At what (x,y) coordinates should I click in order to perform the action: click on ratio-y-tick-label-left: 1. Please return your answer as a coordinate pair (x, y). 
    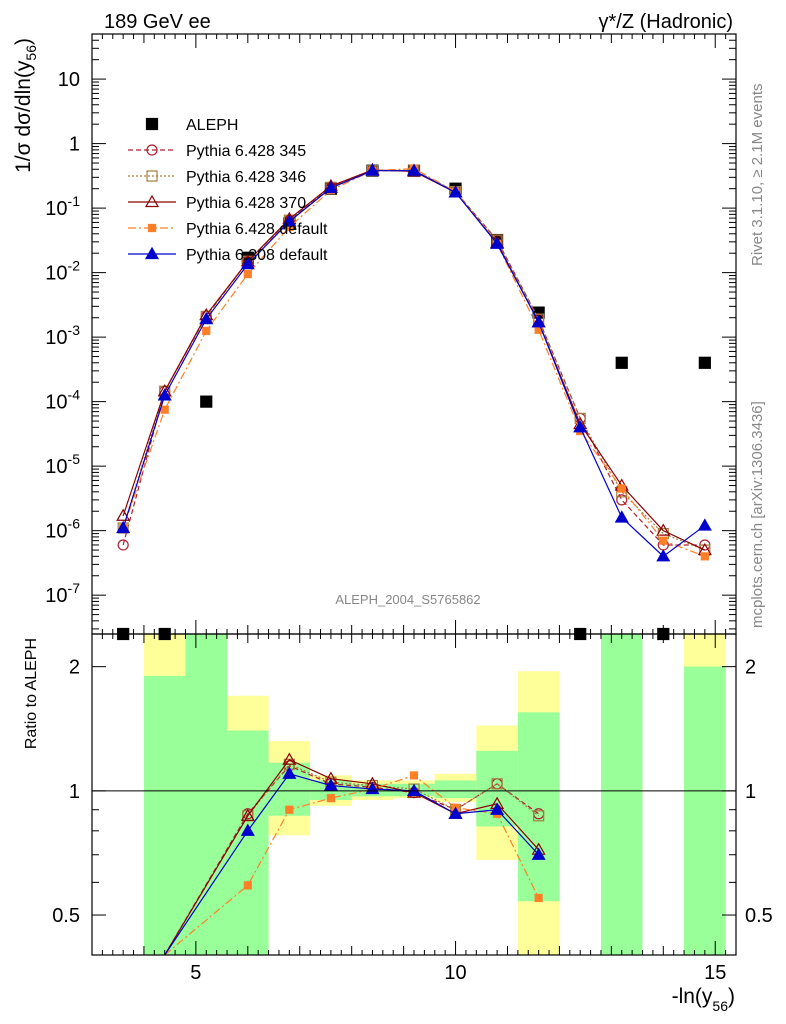
    Looking at the image, I should click on (74, 792).